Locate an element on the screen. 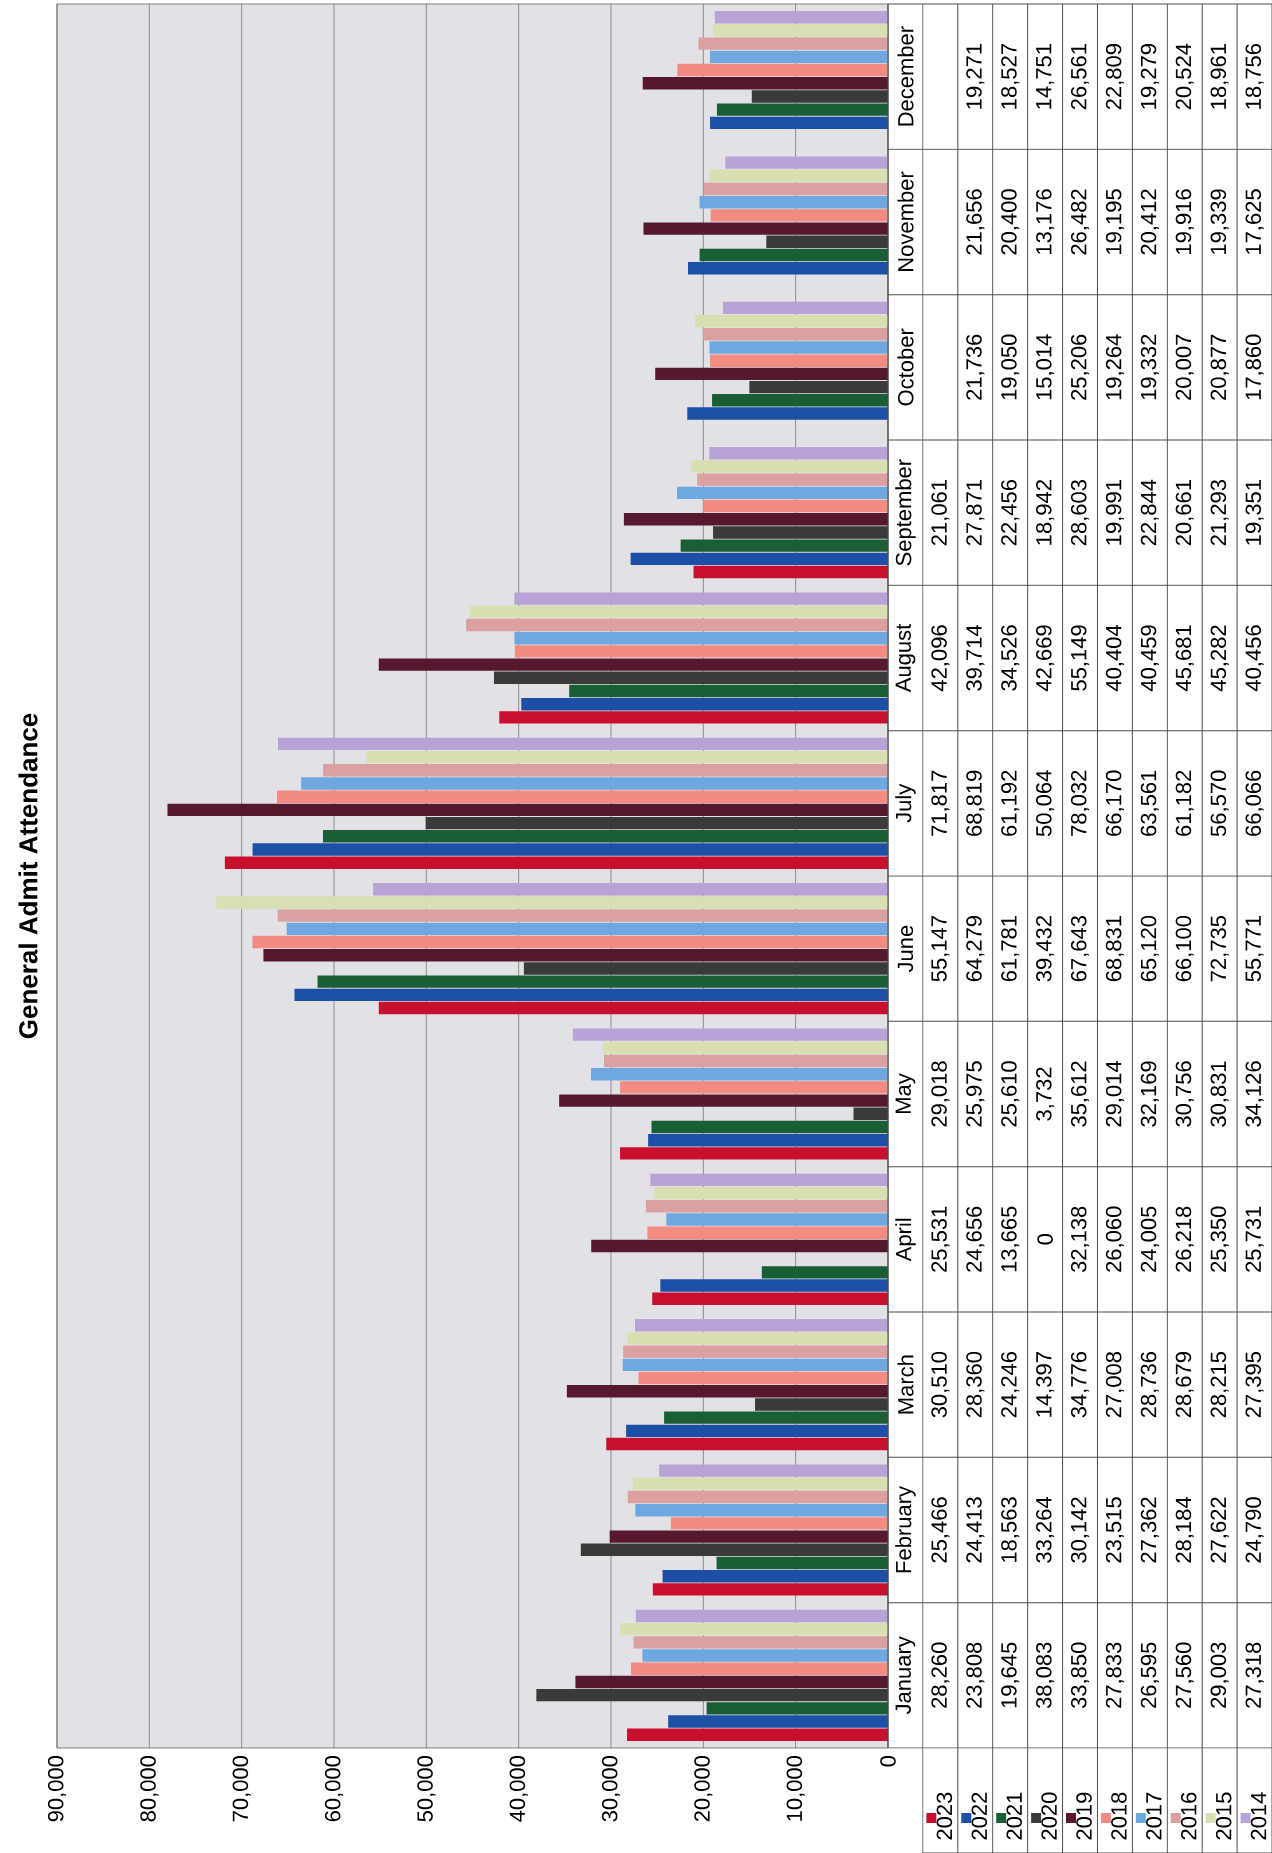  data-label: 30,142 is located at coordinates (1080, 1530).